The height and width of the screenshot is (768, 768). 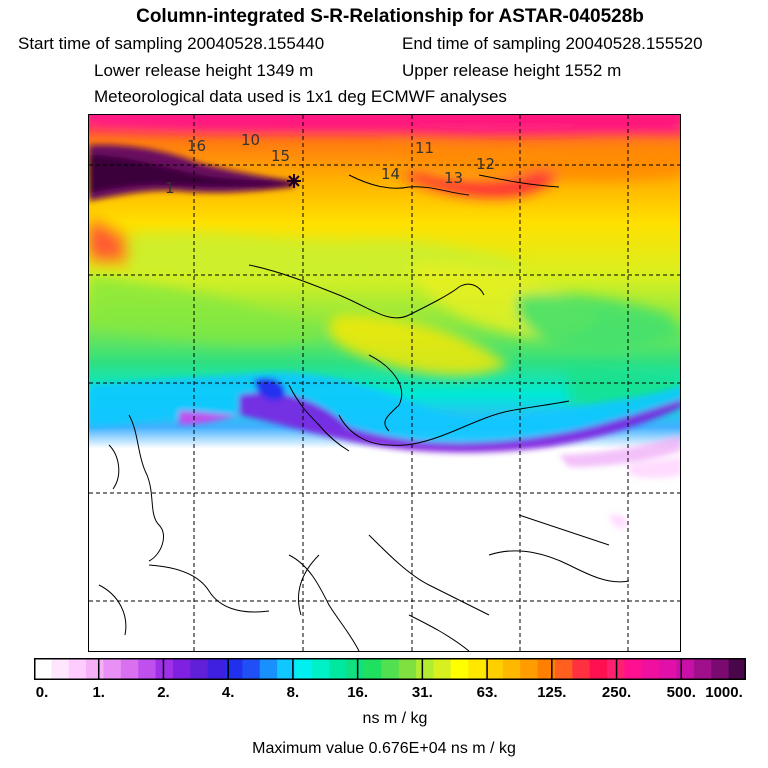 I want to click on colorbar-tick-label: 8., so click(x=293, y=692).